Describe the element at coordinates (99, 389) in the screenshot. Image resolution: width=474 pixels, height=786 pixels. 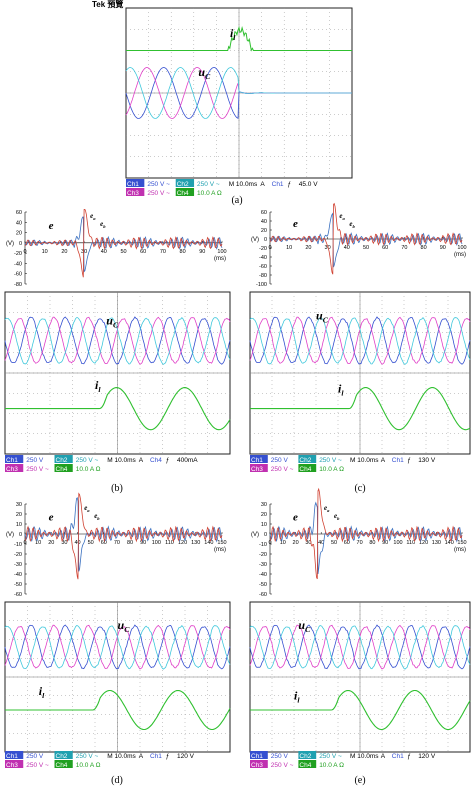
I see `current-label-sub: l` at that location.